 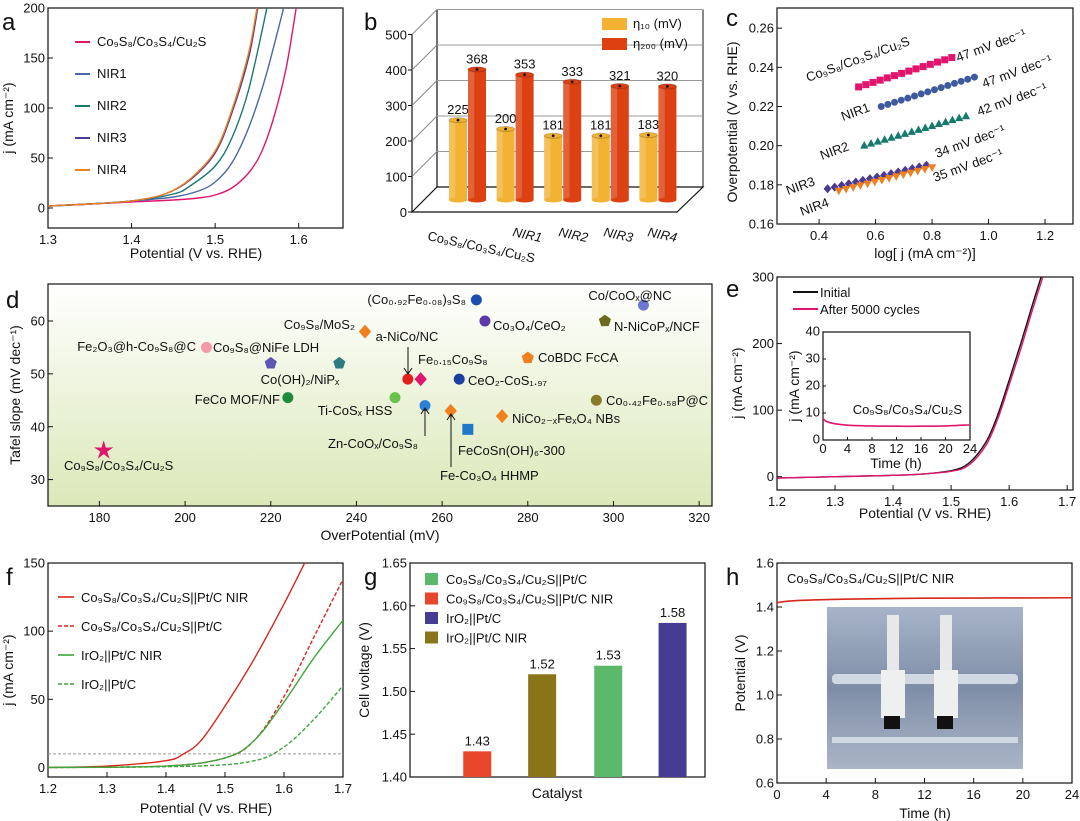 I want to click on legend-label: After 5000 cycles, so click(x=870, y=309).